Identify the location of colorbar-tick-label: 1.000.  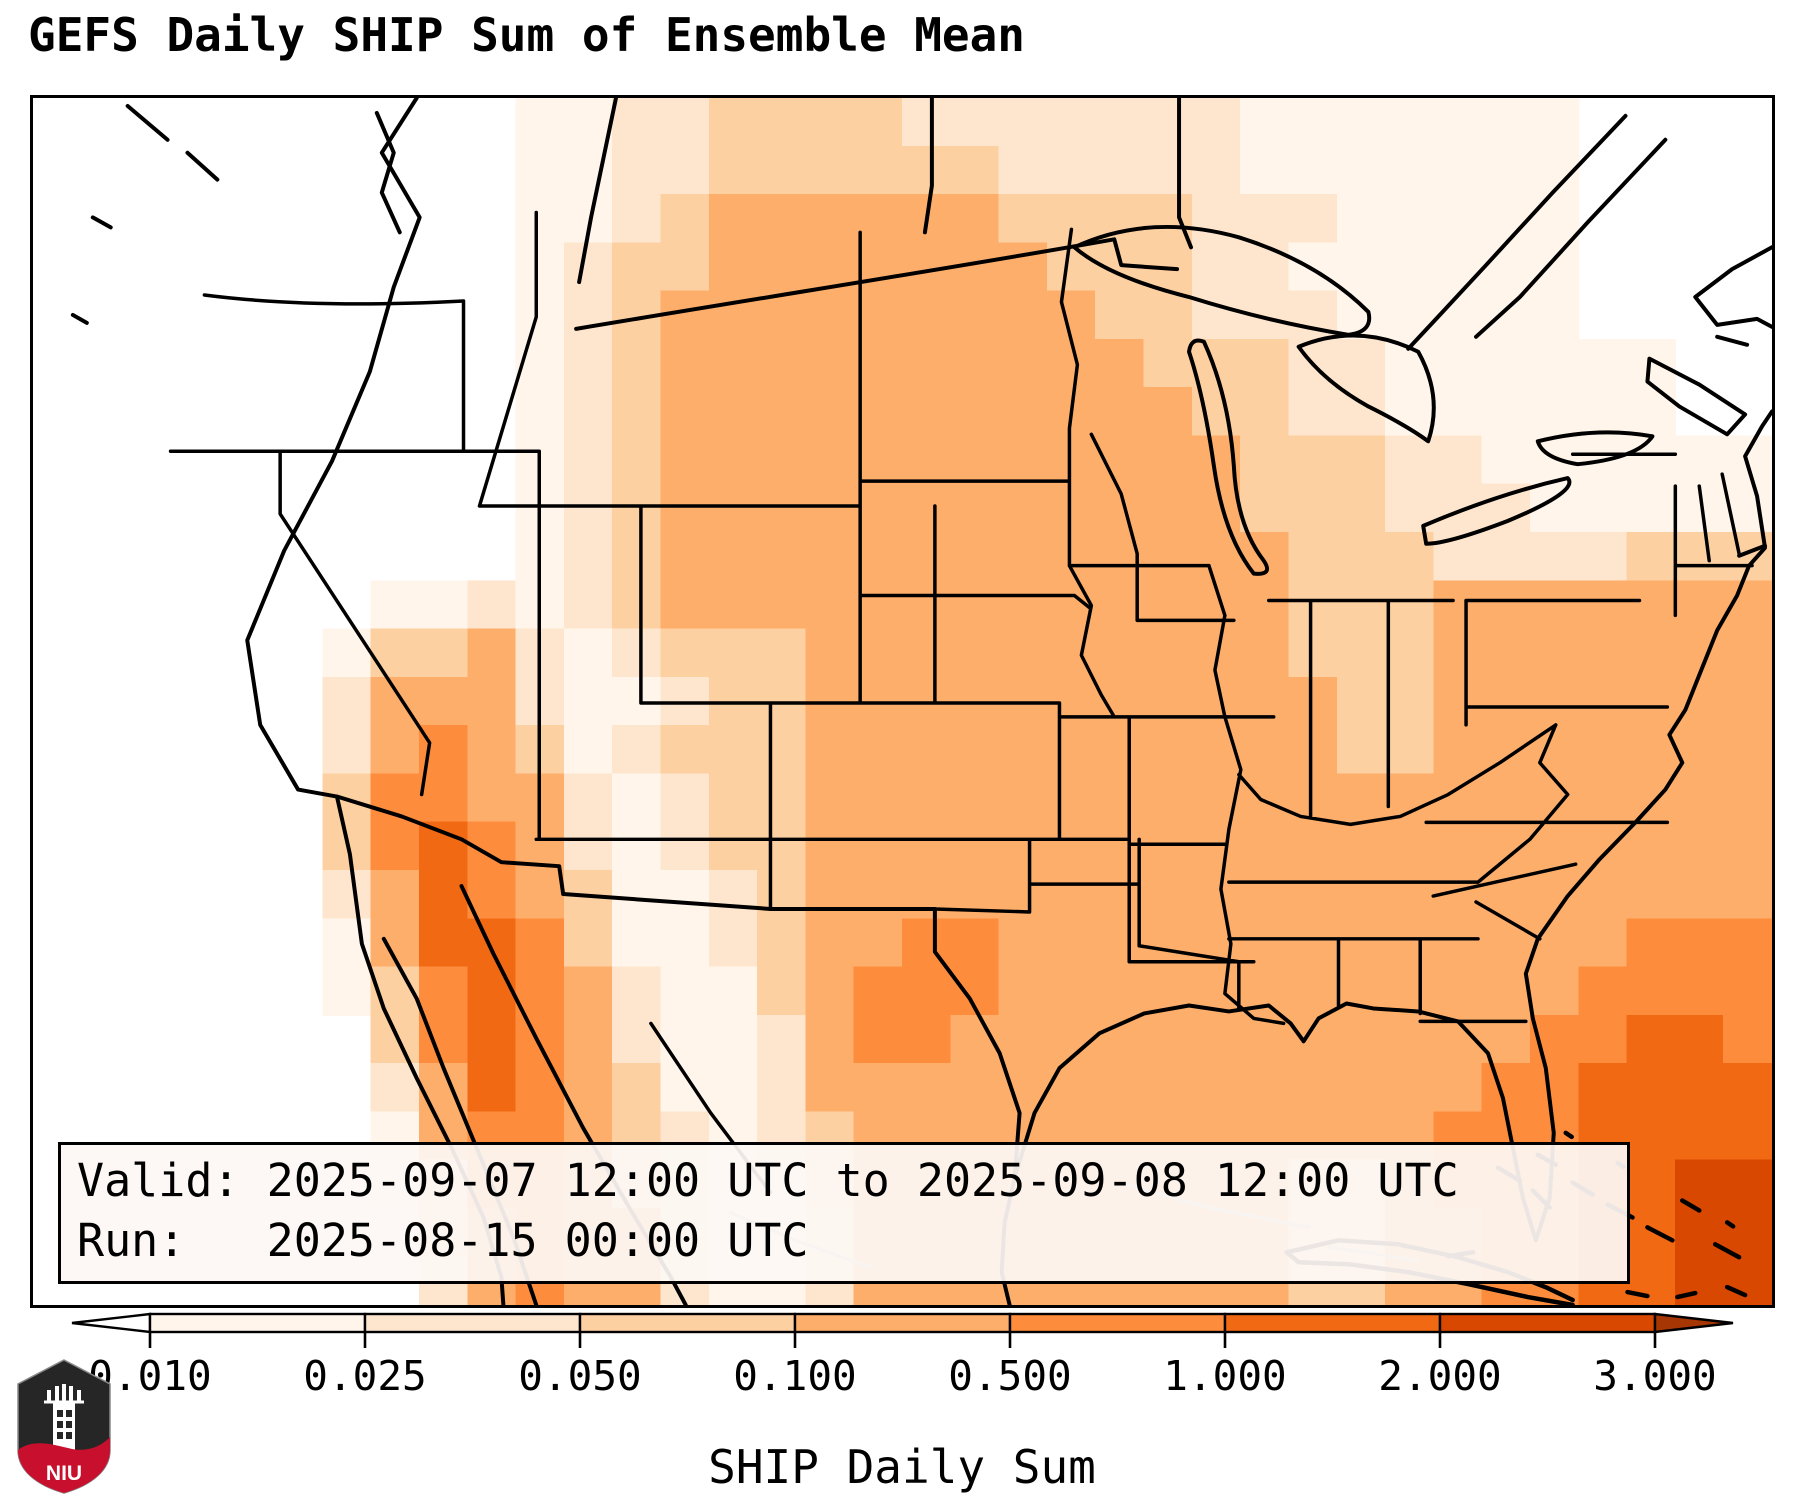
(1225, 1376).